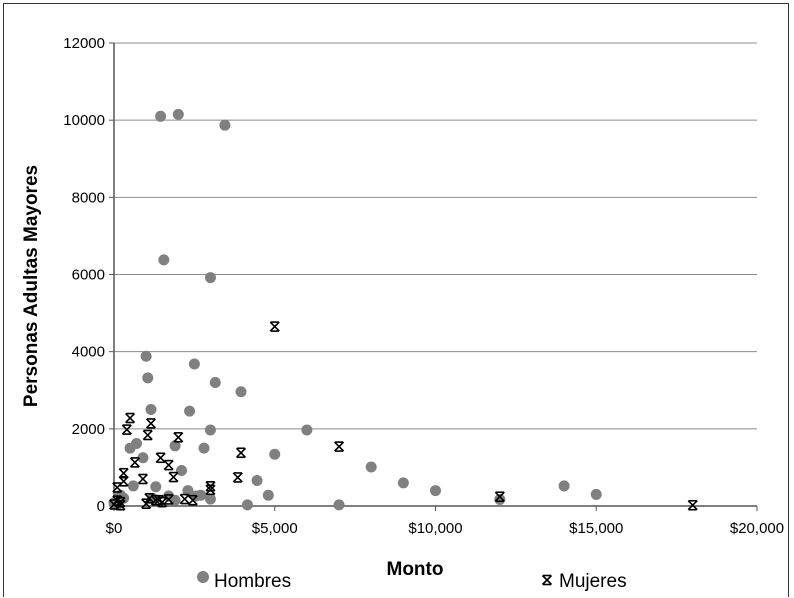  I want to click on y-tick-label: 0, so click(101, 506).